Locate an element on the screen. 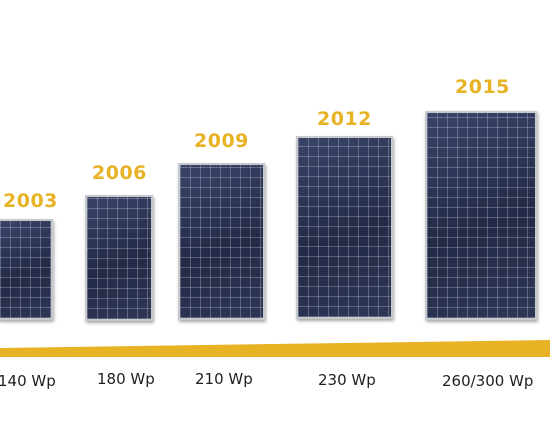  solar-panel-2012 is located at coordinates (344, 227).